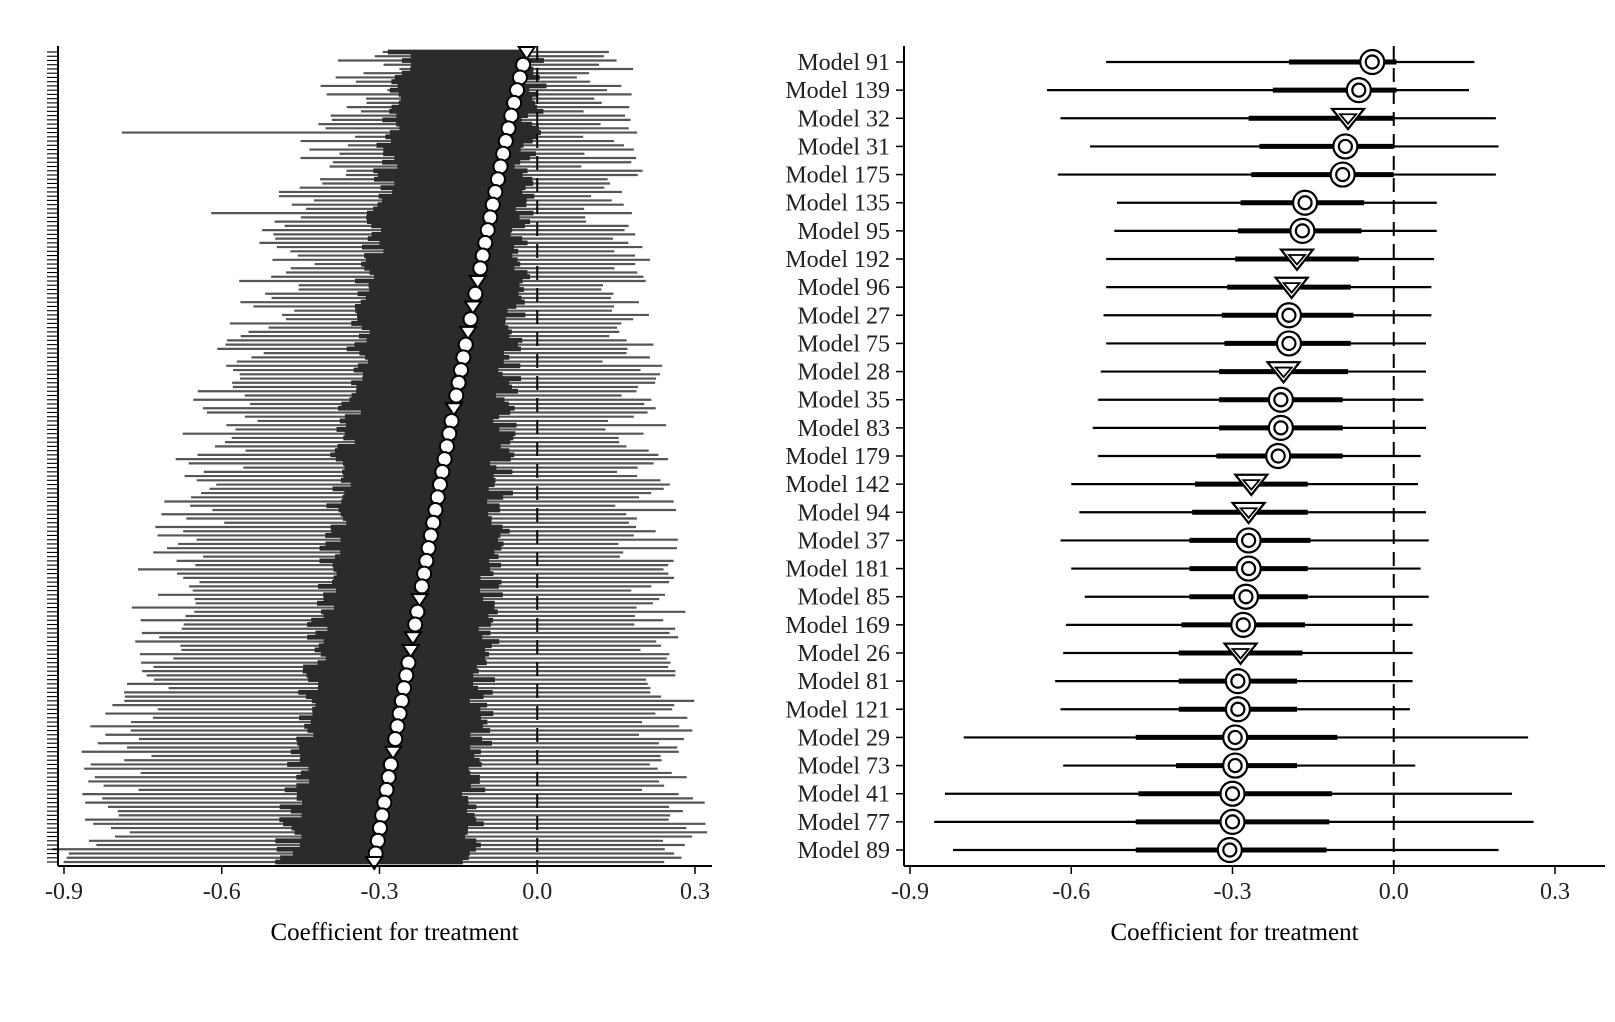 The image size is (1615, 1022). I want to click on model-label: Model 192, so click(837, 260).